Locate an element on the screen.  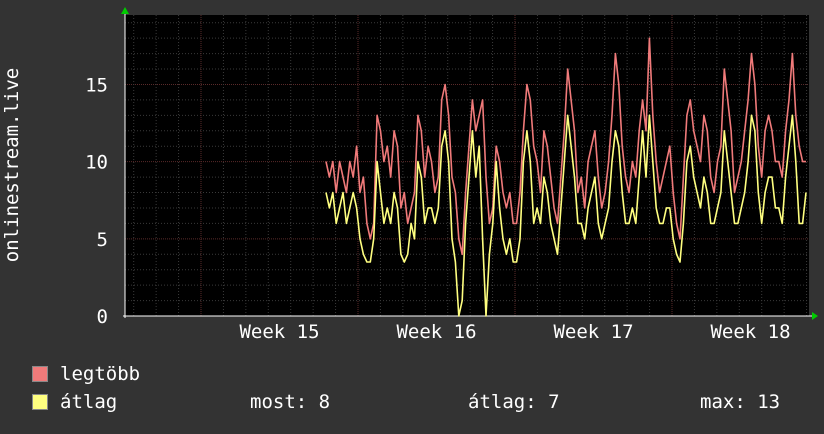
y-tick-label: 10 is located at coordinates (96, 163).